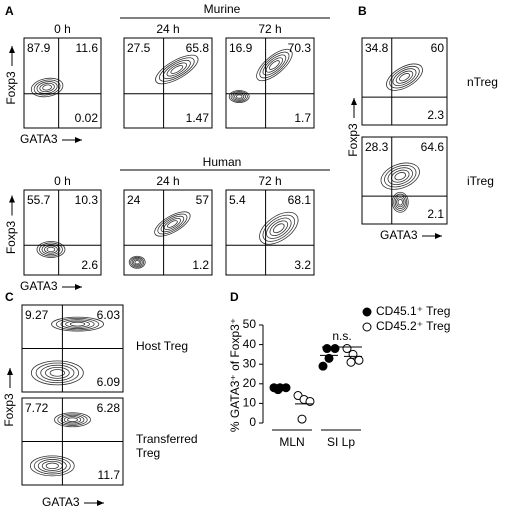 This screenshot has width=506, height=512. What do you see at coordinates (300, 200) in the screenshot?
I see `quadrant-value: 68.1` at bounding box center [300, 200].